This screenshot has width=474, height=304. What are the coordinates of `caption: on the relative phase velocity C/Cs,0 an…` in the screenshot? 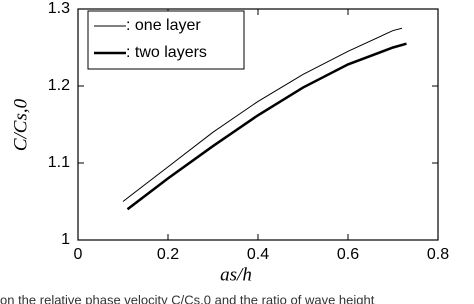 It's located at (187, 298).